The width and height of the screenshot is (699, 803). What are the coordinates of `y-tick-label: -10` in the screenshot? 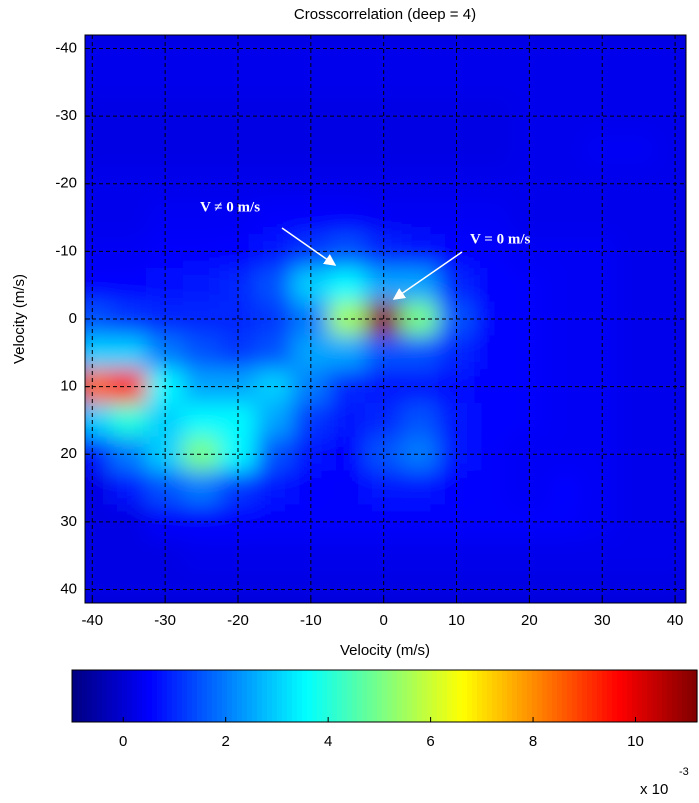 It's located at (66, 250).